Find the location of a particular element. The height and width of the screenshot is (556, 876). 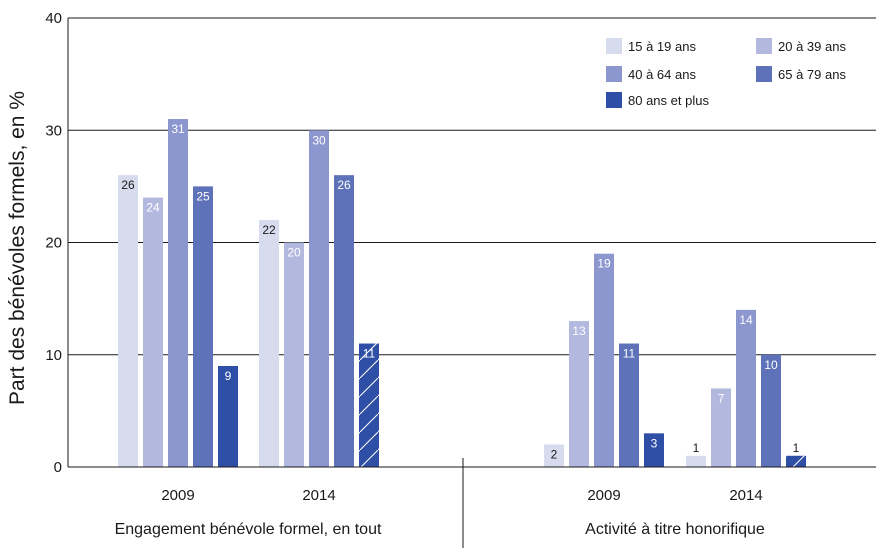

y-axis-title: Part des bénévoles formels, en % is located at coordinates (17, 248).